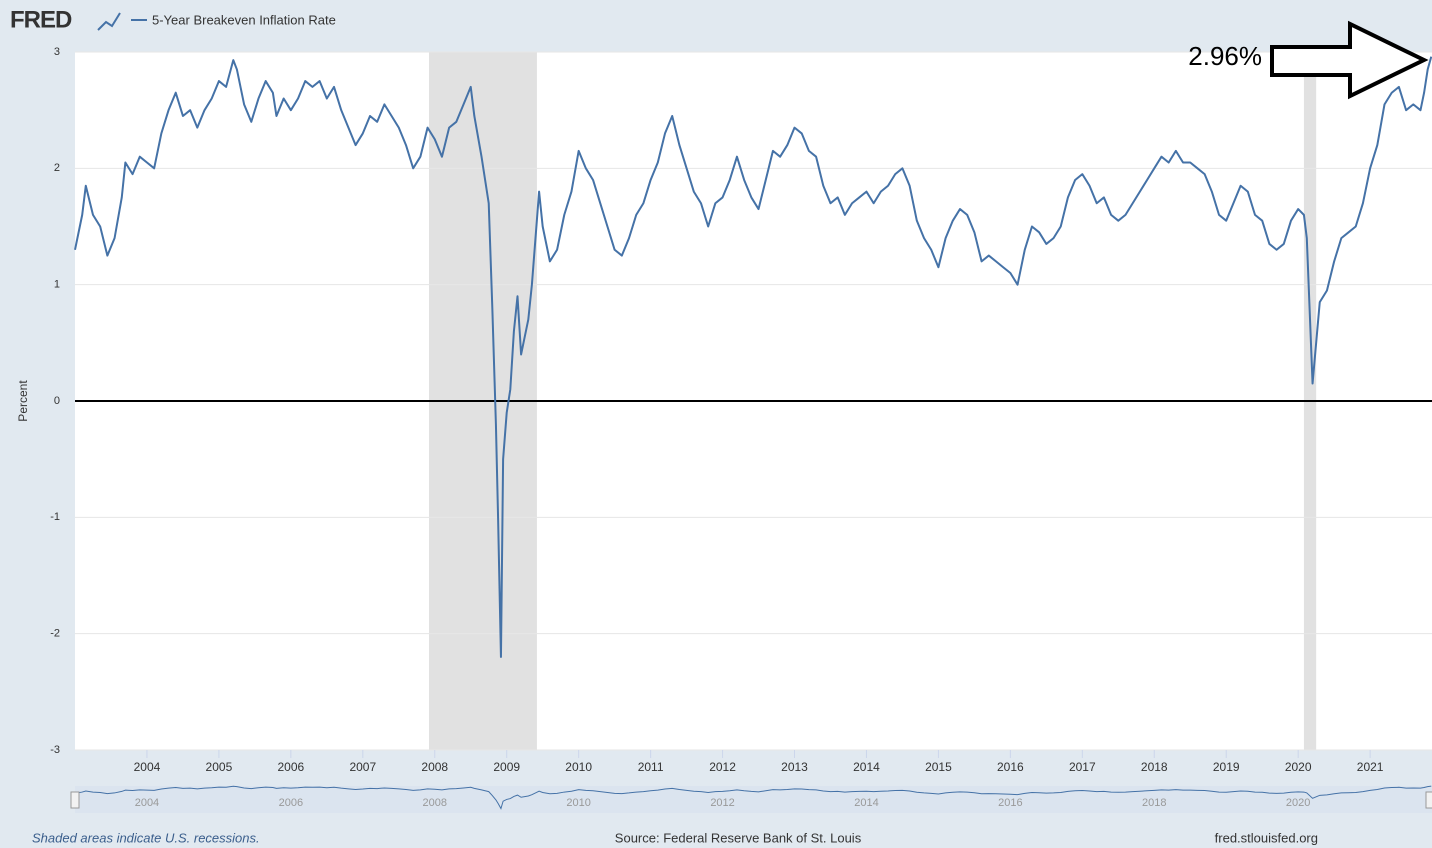 This screenshot has width=1432, height=848. I want to click on x-tick-label: 2013, so click(794, 767).